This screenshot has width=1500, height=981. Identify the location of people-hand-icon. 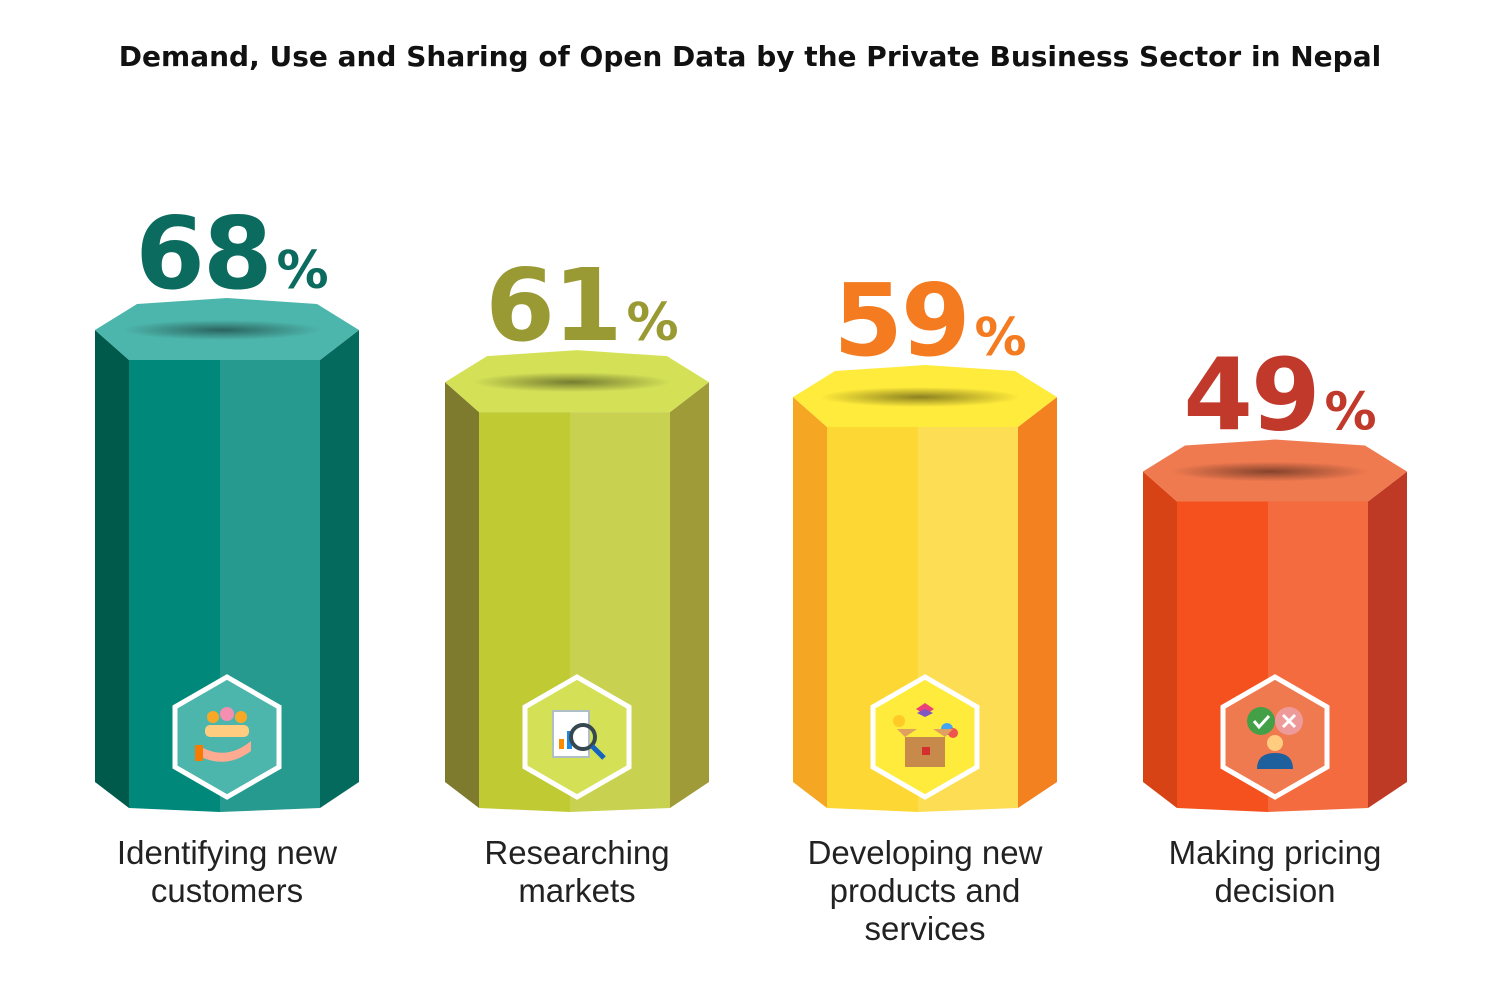
(227, 737).